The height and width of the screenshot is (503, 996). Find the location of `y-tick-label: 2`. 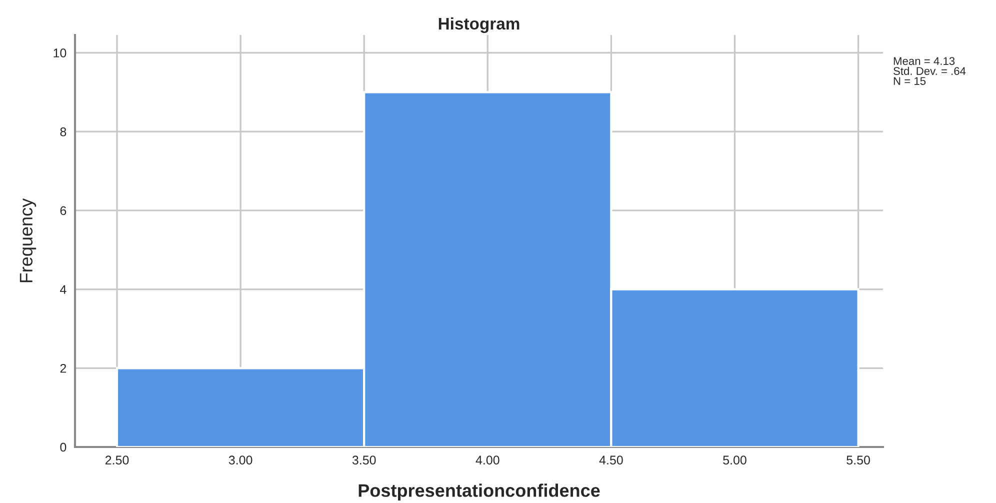

y-tick-label: 2 is located at coordinates (63, 368).